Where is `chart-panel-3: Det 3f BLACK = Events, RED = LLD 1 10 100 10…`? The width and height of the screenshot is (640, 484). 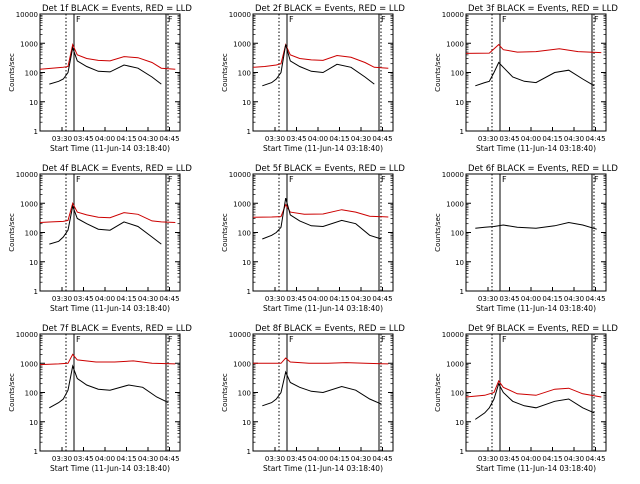 chart-panel-3: Det 3f BLACK = Events, RED = LLD 1 10 100 10… is located at coordinates (526, 78).